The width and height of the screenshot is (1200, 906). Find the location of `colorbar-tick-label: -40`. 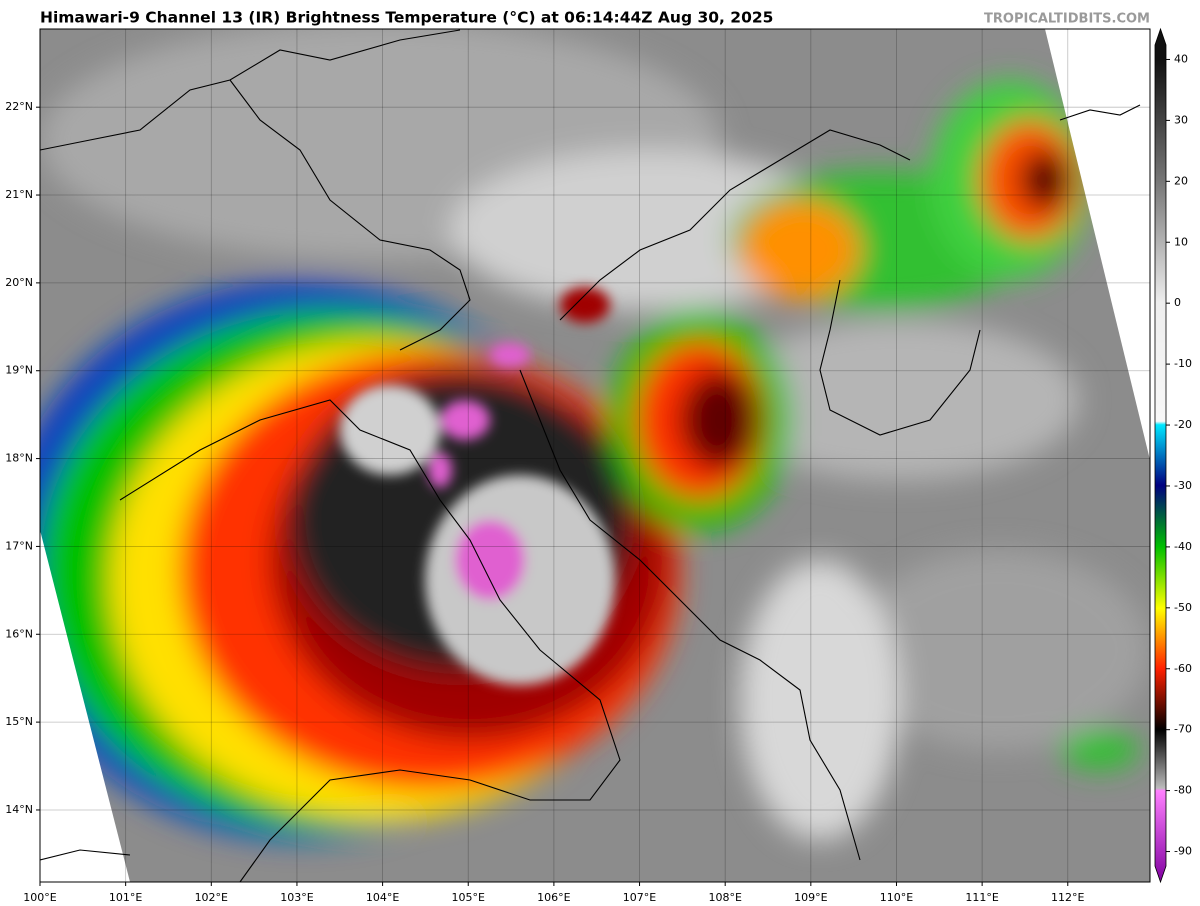

colorbar-tick-label: -40 is located at coordinates (1183, 546).